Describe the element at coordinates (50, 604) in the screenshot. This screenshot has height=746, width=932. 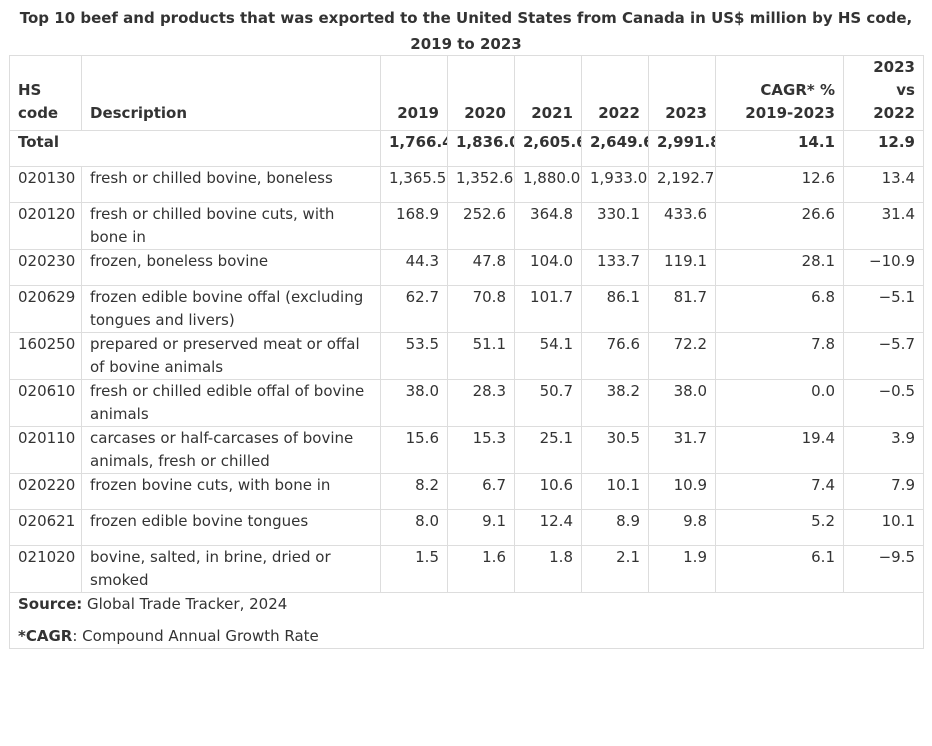
I see `source-label: Source:` at that location.